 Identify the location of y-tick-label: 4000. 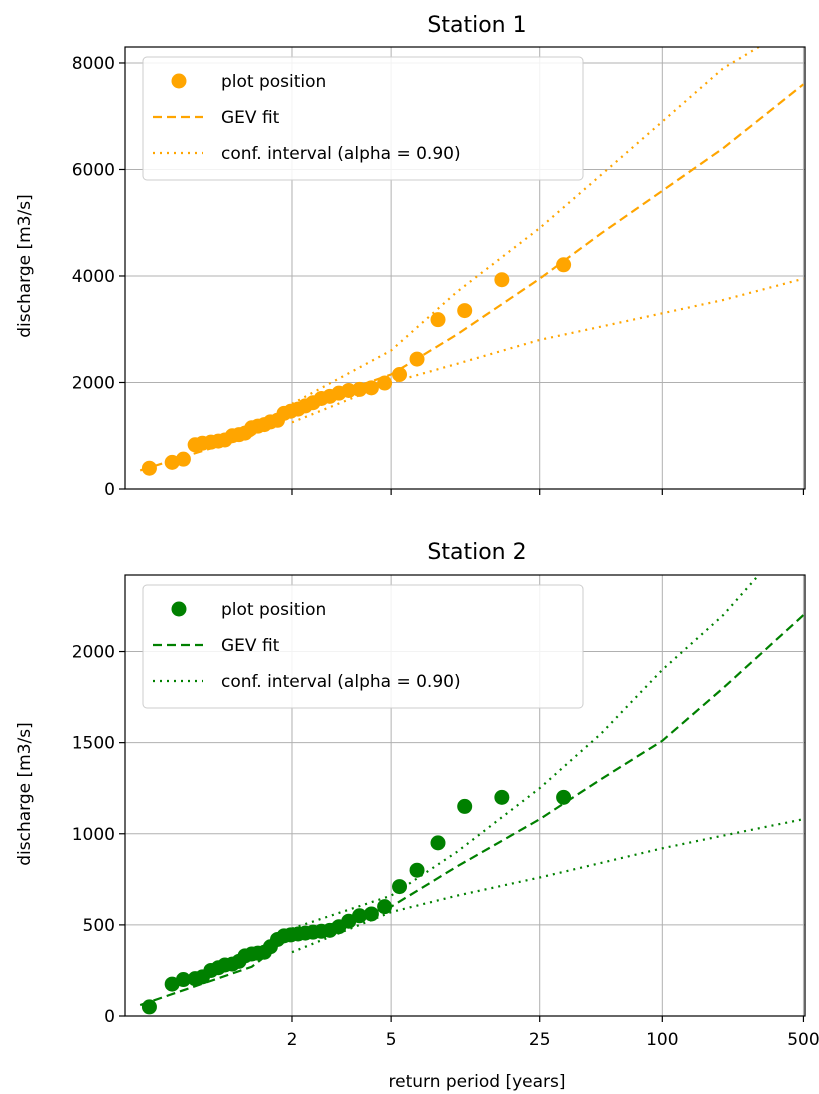
(93, 277).